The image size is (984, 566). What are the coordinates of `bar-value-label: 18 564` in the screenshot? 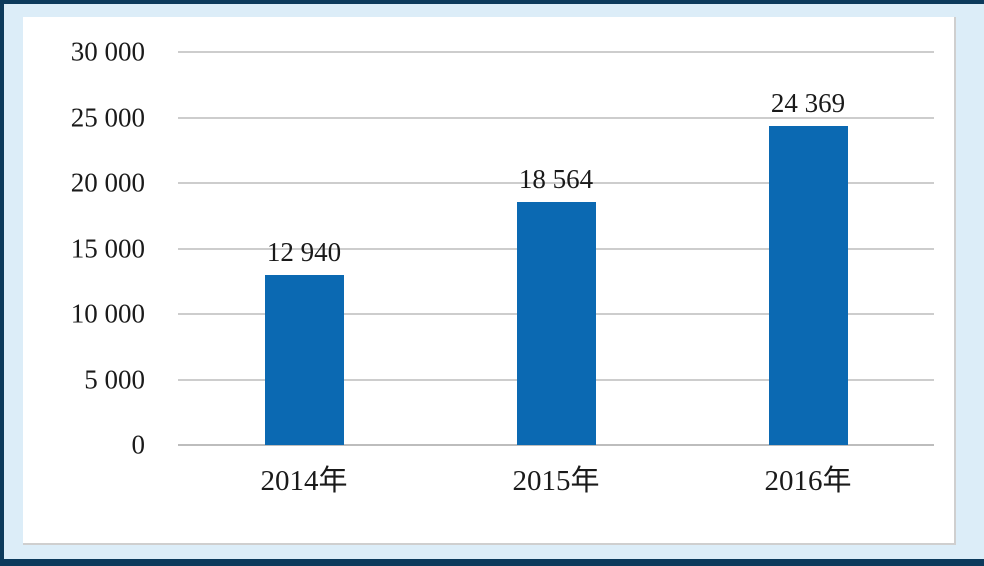 It's located at (556, 179).